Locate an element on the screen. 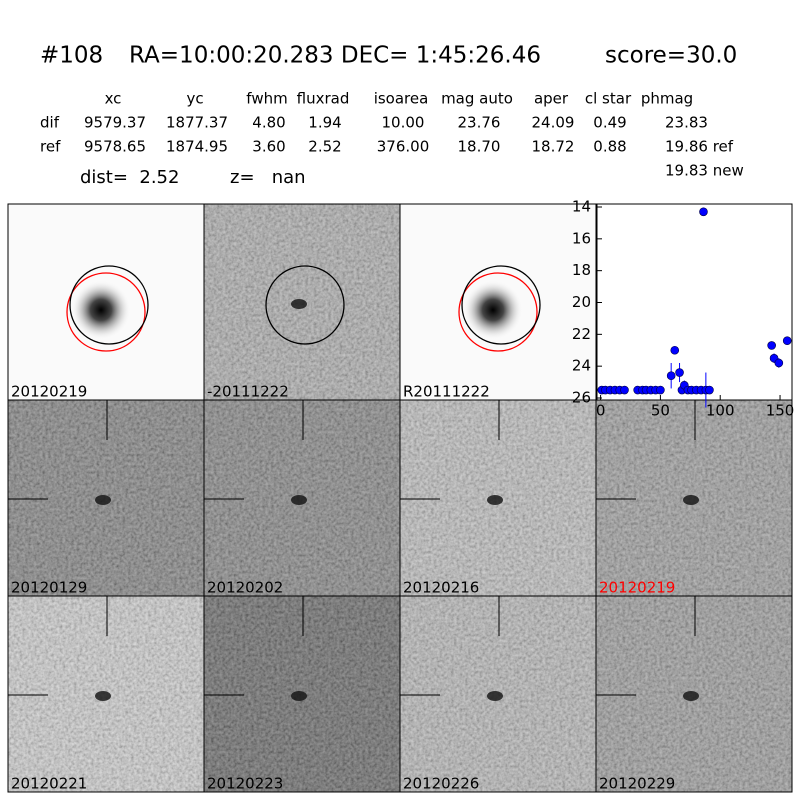  table-cell: 9578.65 is located at coordinates (115, 147).